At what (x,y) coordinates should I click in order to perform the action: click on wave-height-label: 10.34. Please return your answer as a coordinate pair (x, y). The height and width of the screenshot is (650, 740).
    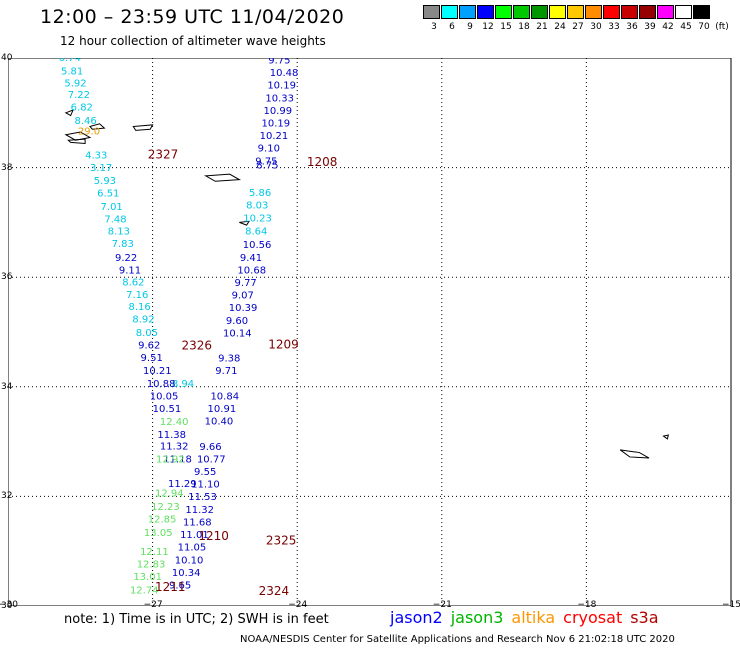
    Looking at the image, I should click on (186, 573).